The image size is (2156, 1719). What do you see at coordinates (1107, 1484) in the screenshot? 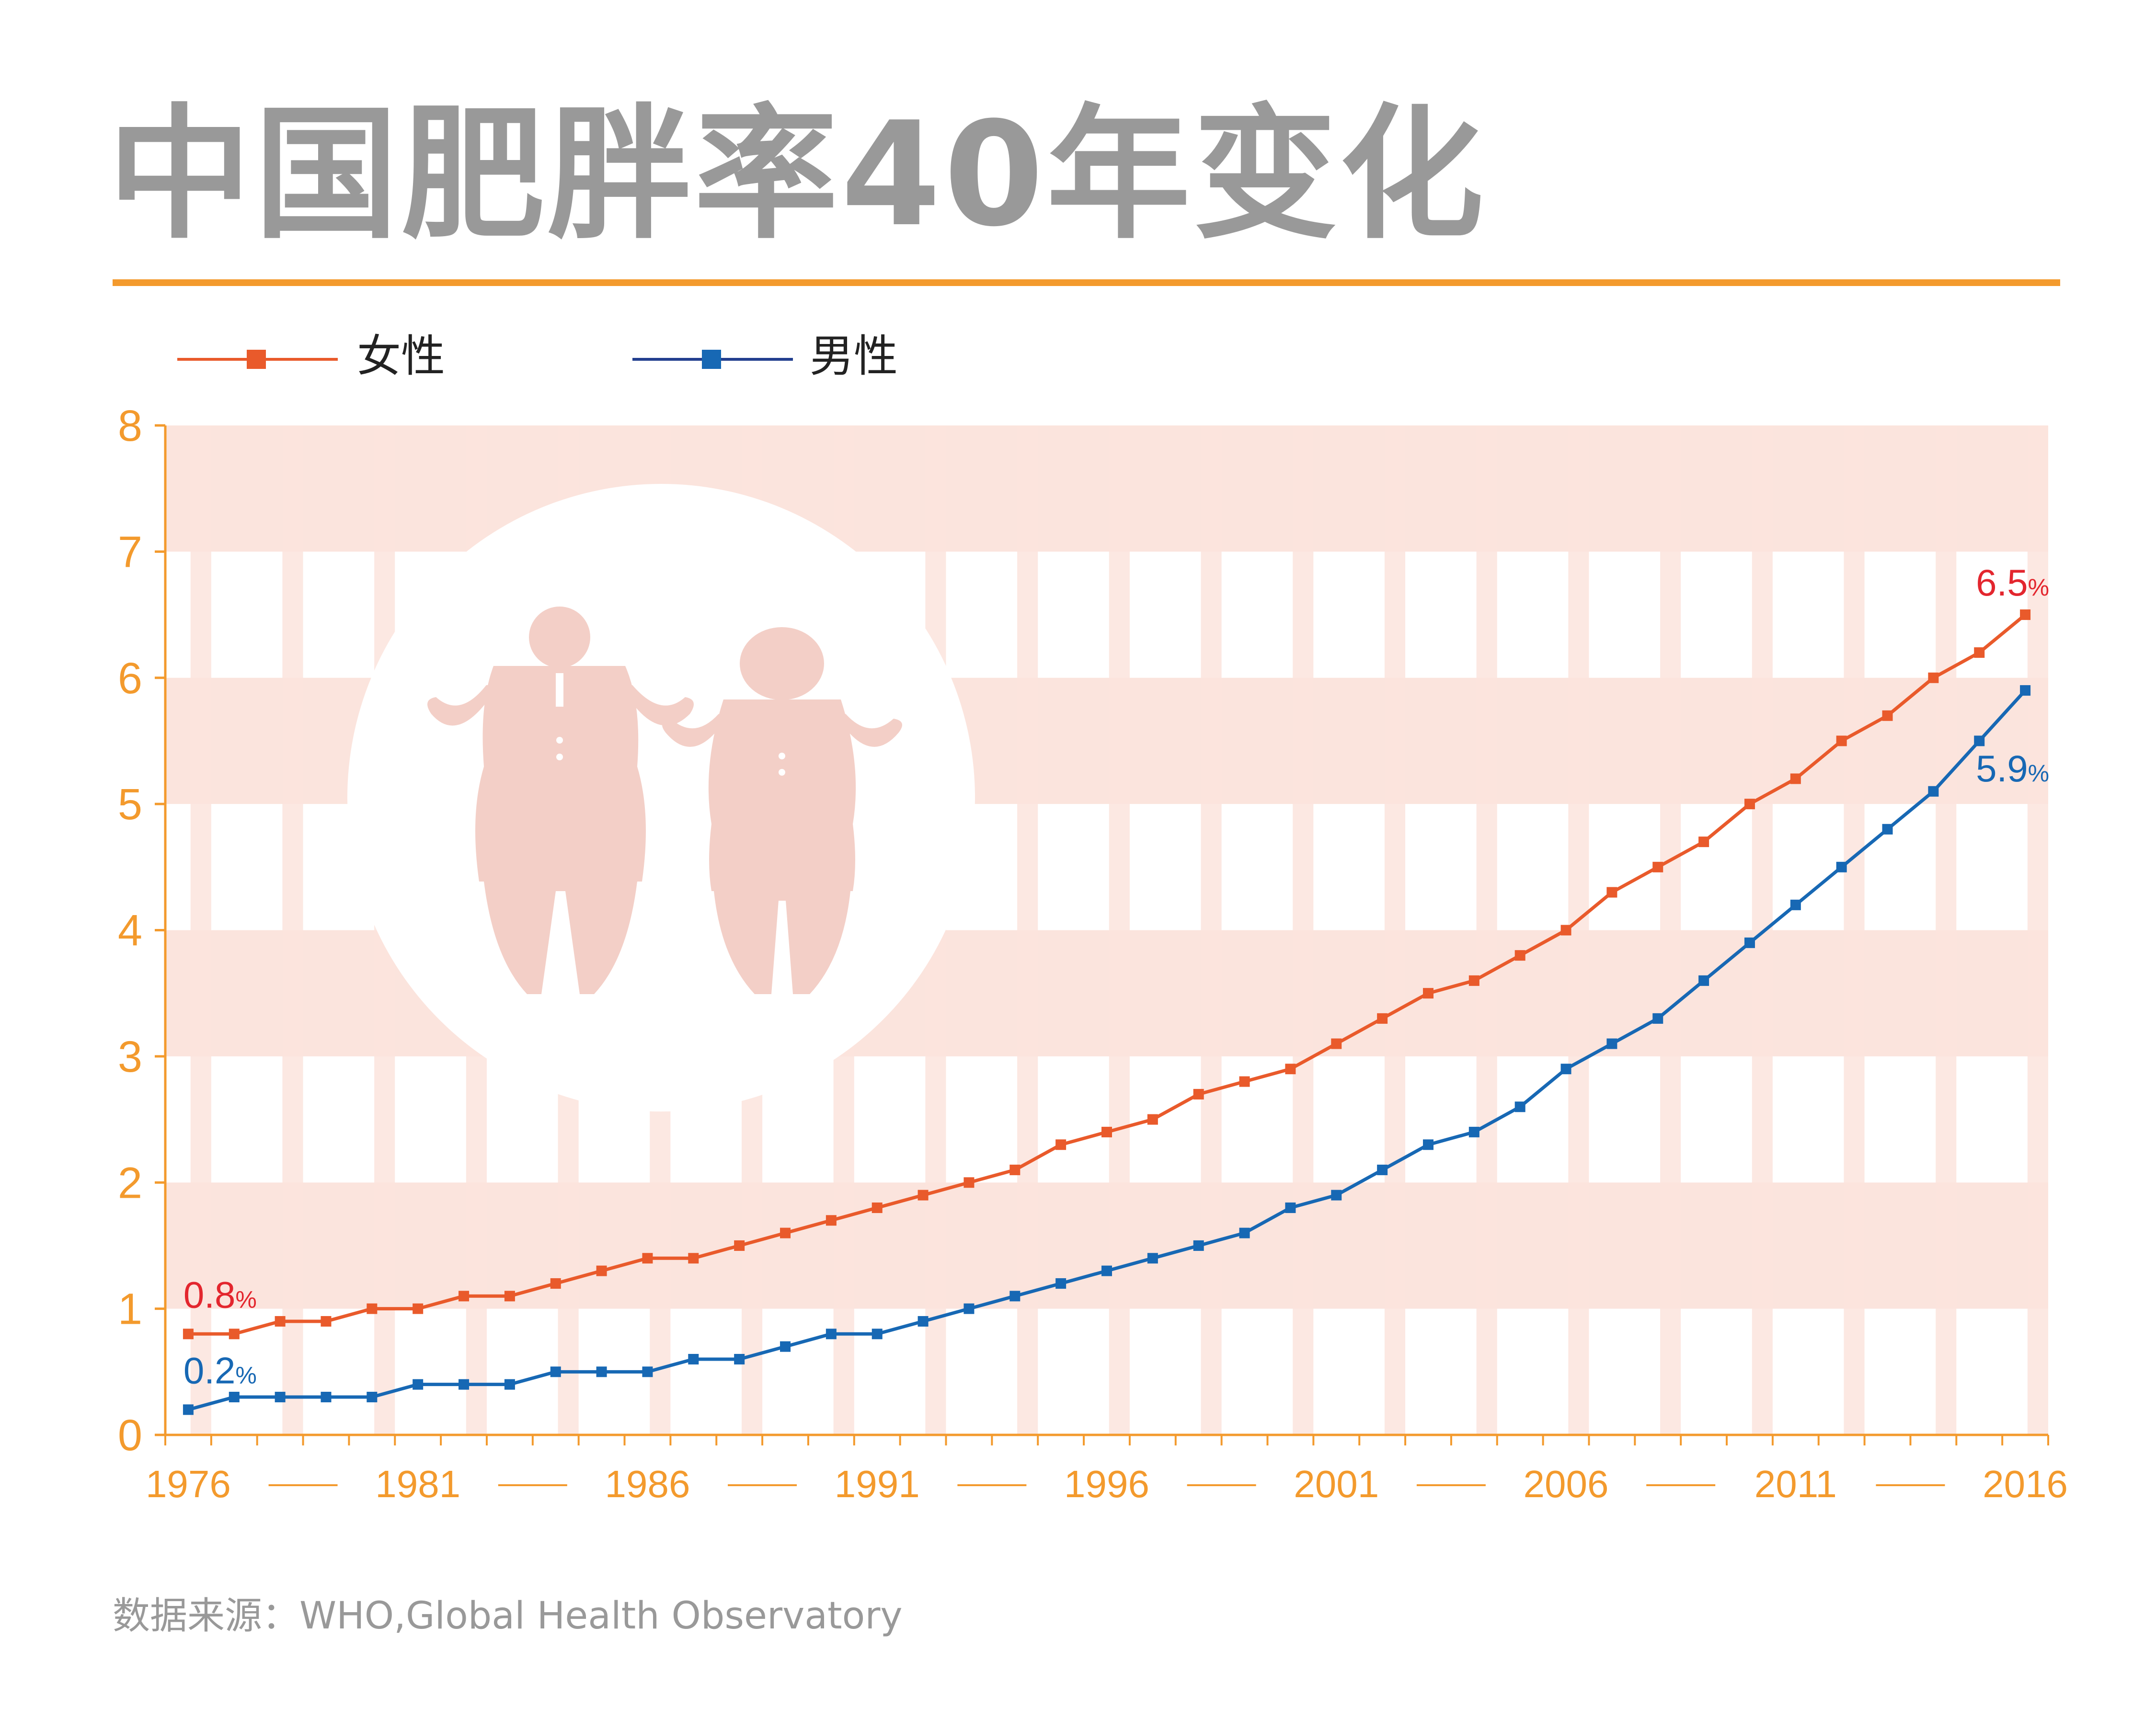
I see `x-axis-tick-labels: 1976 1981 1986 1991 1996 2001 2006 2011 2016` at bounding box center [1107, 1484].